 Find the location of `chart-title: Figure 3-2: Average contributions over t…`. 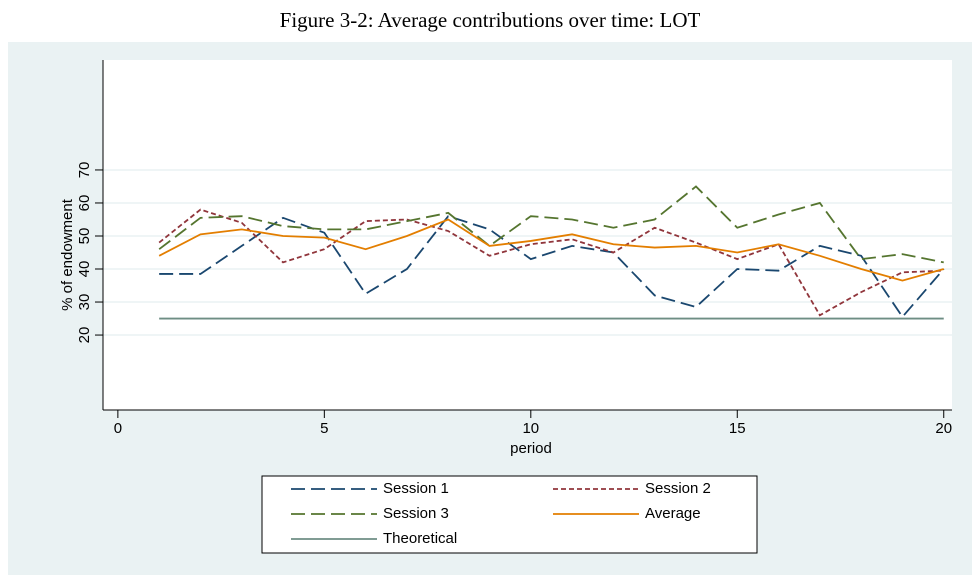

chart-title: Figure 3-2: Average contributions over t… is located at coordinates (490, 20).